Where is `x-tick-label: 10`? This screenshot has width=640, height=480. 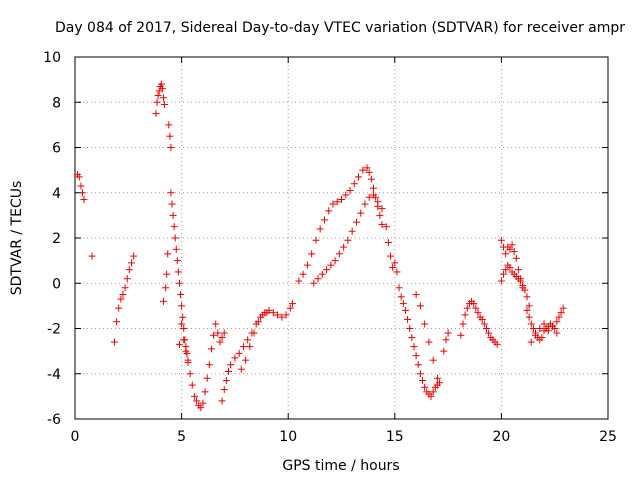
x-tick-label: 10 is located at coordinates (288, 437).